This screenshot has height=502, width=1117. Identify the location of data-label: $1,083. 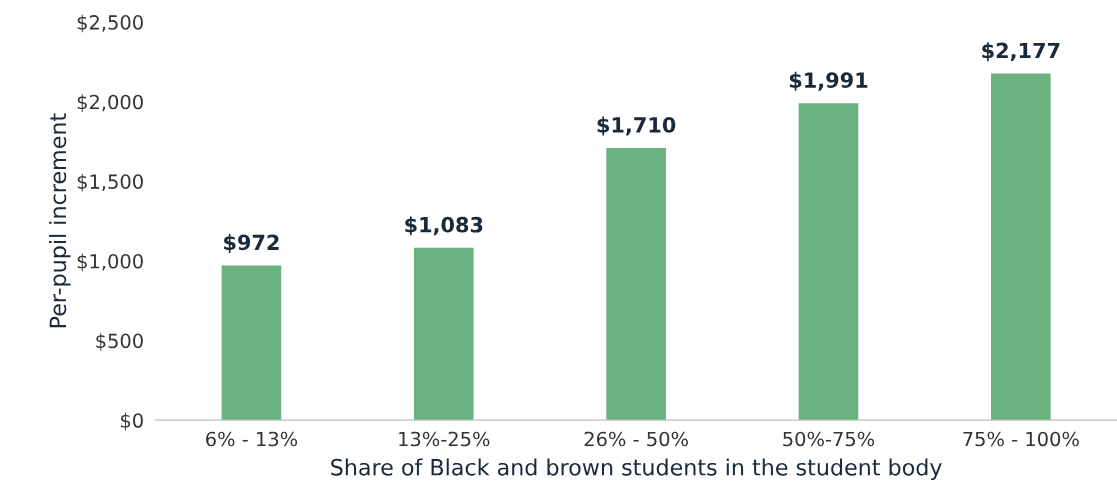
(444, 226).